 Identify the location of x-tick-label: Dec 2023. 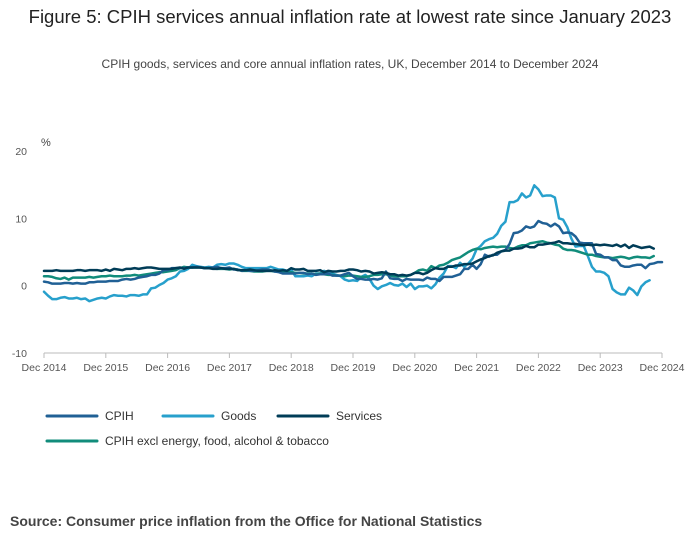
(600, 368).